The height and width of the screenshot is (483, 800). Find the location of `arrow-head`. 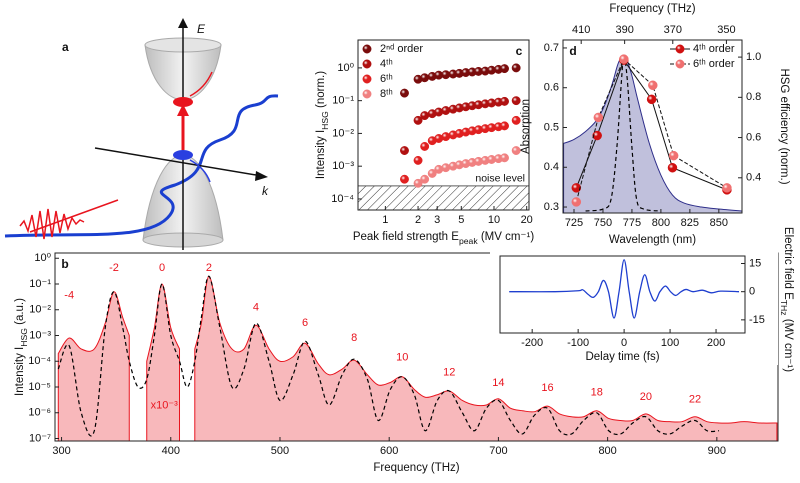

arrow-head is located at coordinates (183, 110).